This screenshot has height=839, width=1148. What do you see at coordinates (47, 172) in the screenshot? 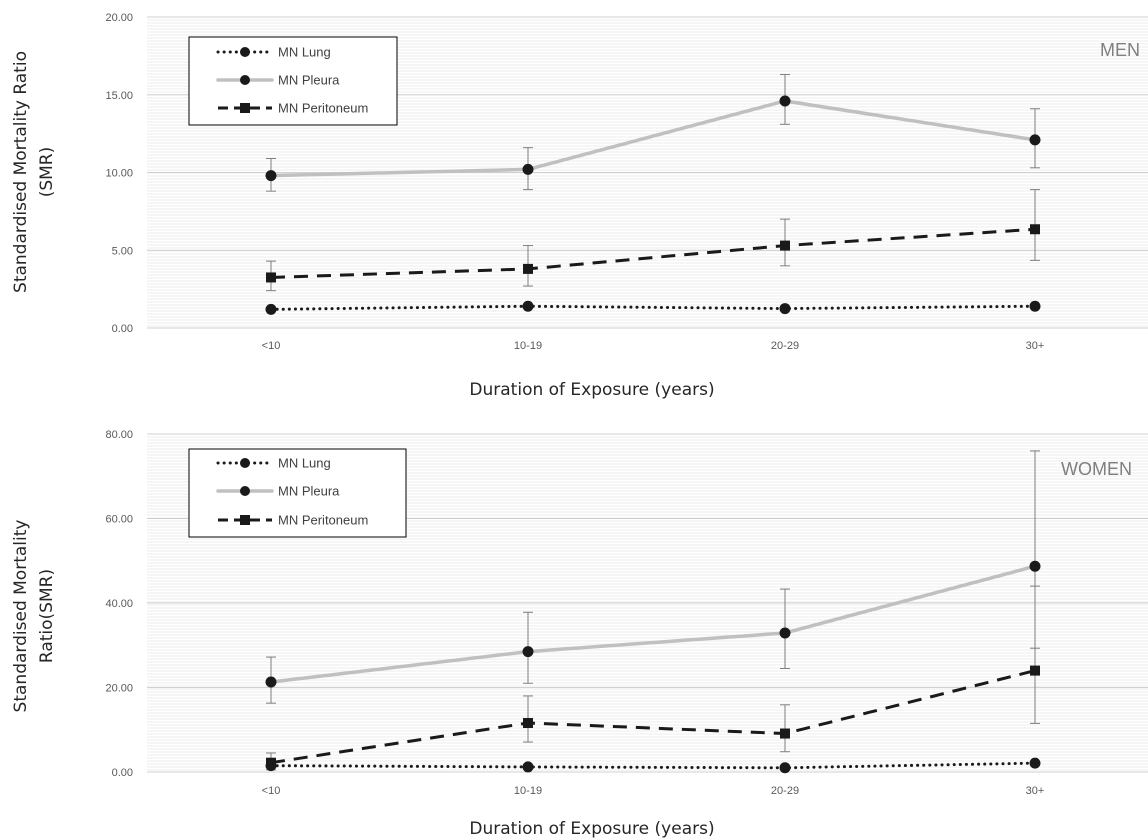
I see `y-axis-title: (SMR)` at bounding box center [47, 172].